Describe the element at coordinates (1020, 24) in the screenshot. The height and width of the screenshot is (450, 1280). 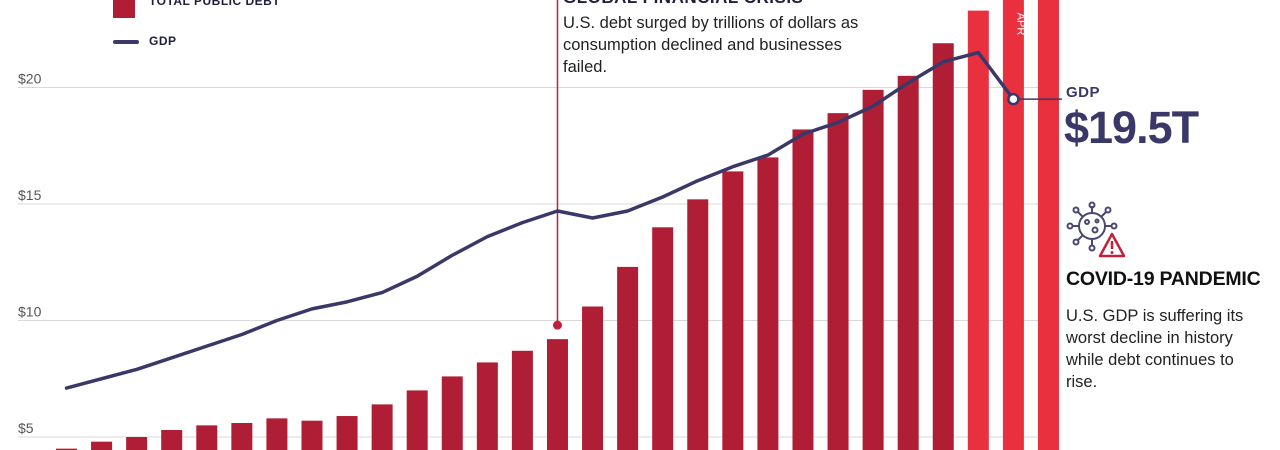
I see `apr-label: APR` at that location.